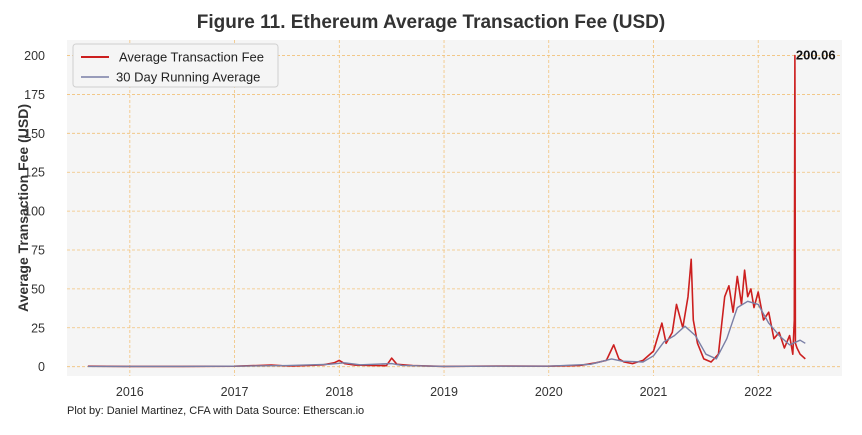  Describe the element at coordinates (34, 56) in the screenshot. I see `y-tick-label: 200` at that location.